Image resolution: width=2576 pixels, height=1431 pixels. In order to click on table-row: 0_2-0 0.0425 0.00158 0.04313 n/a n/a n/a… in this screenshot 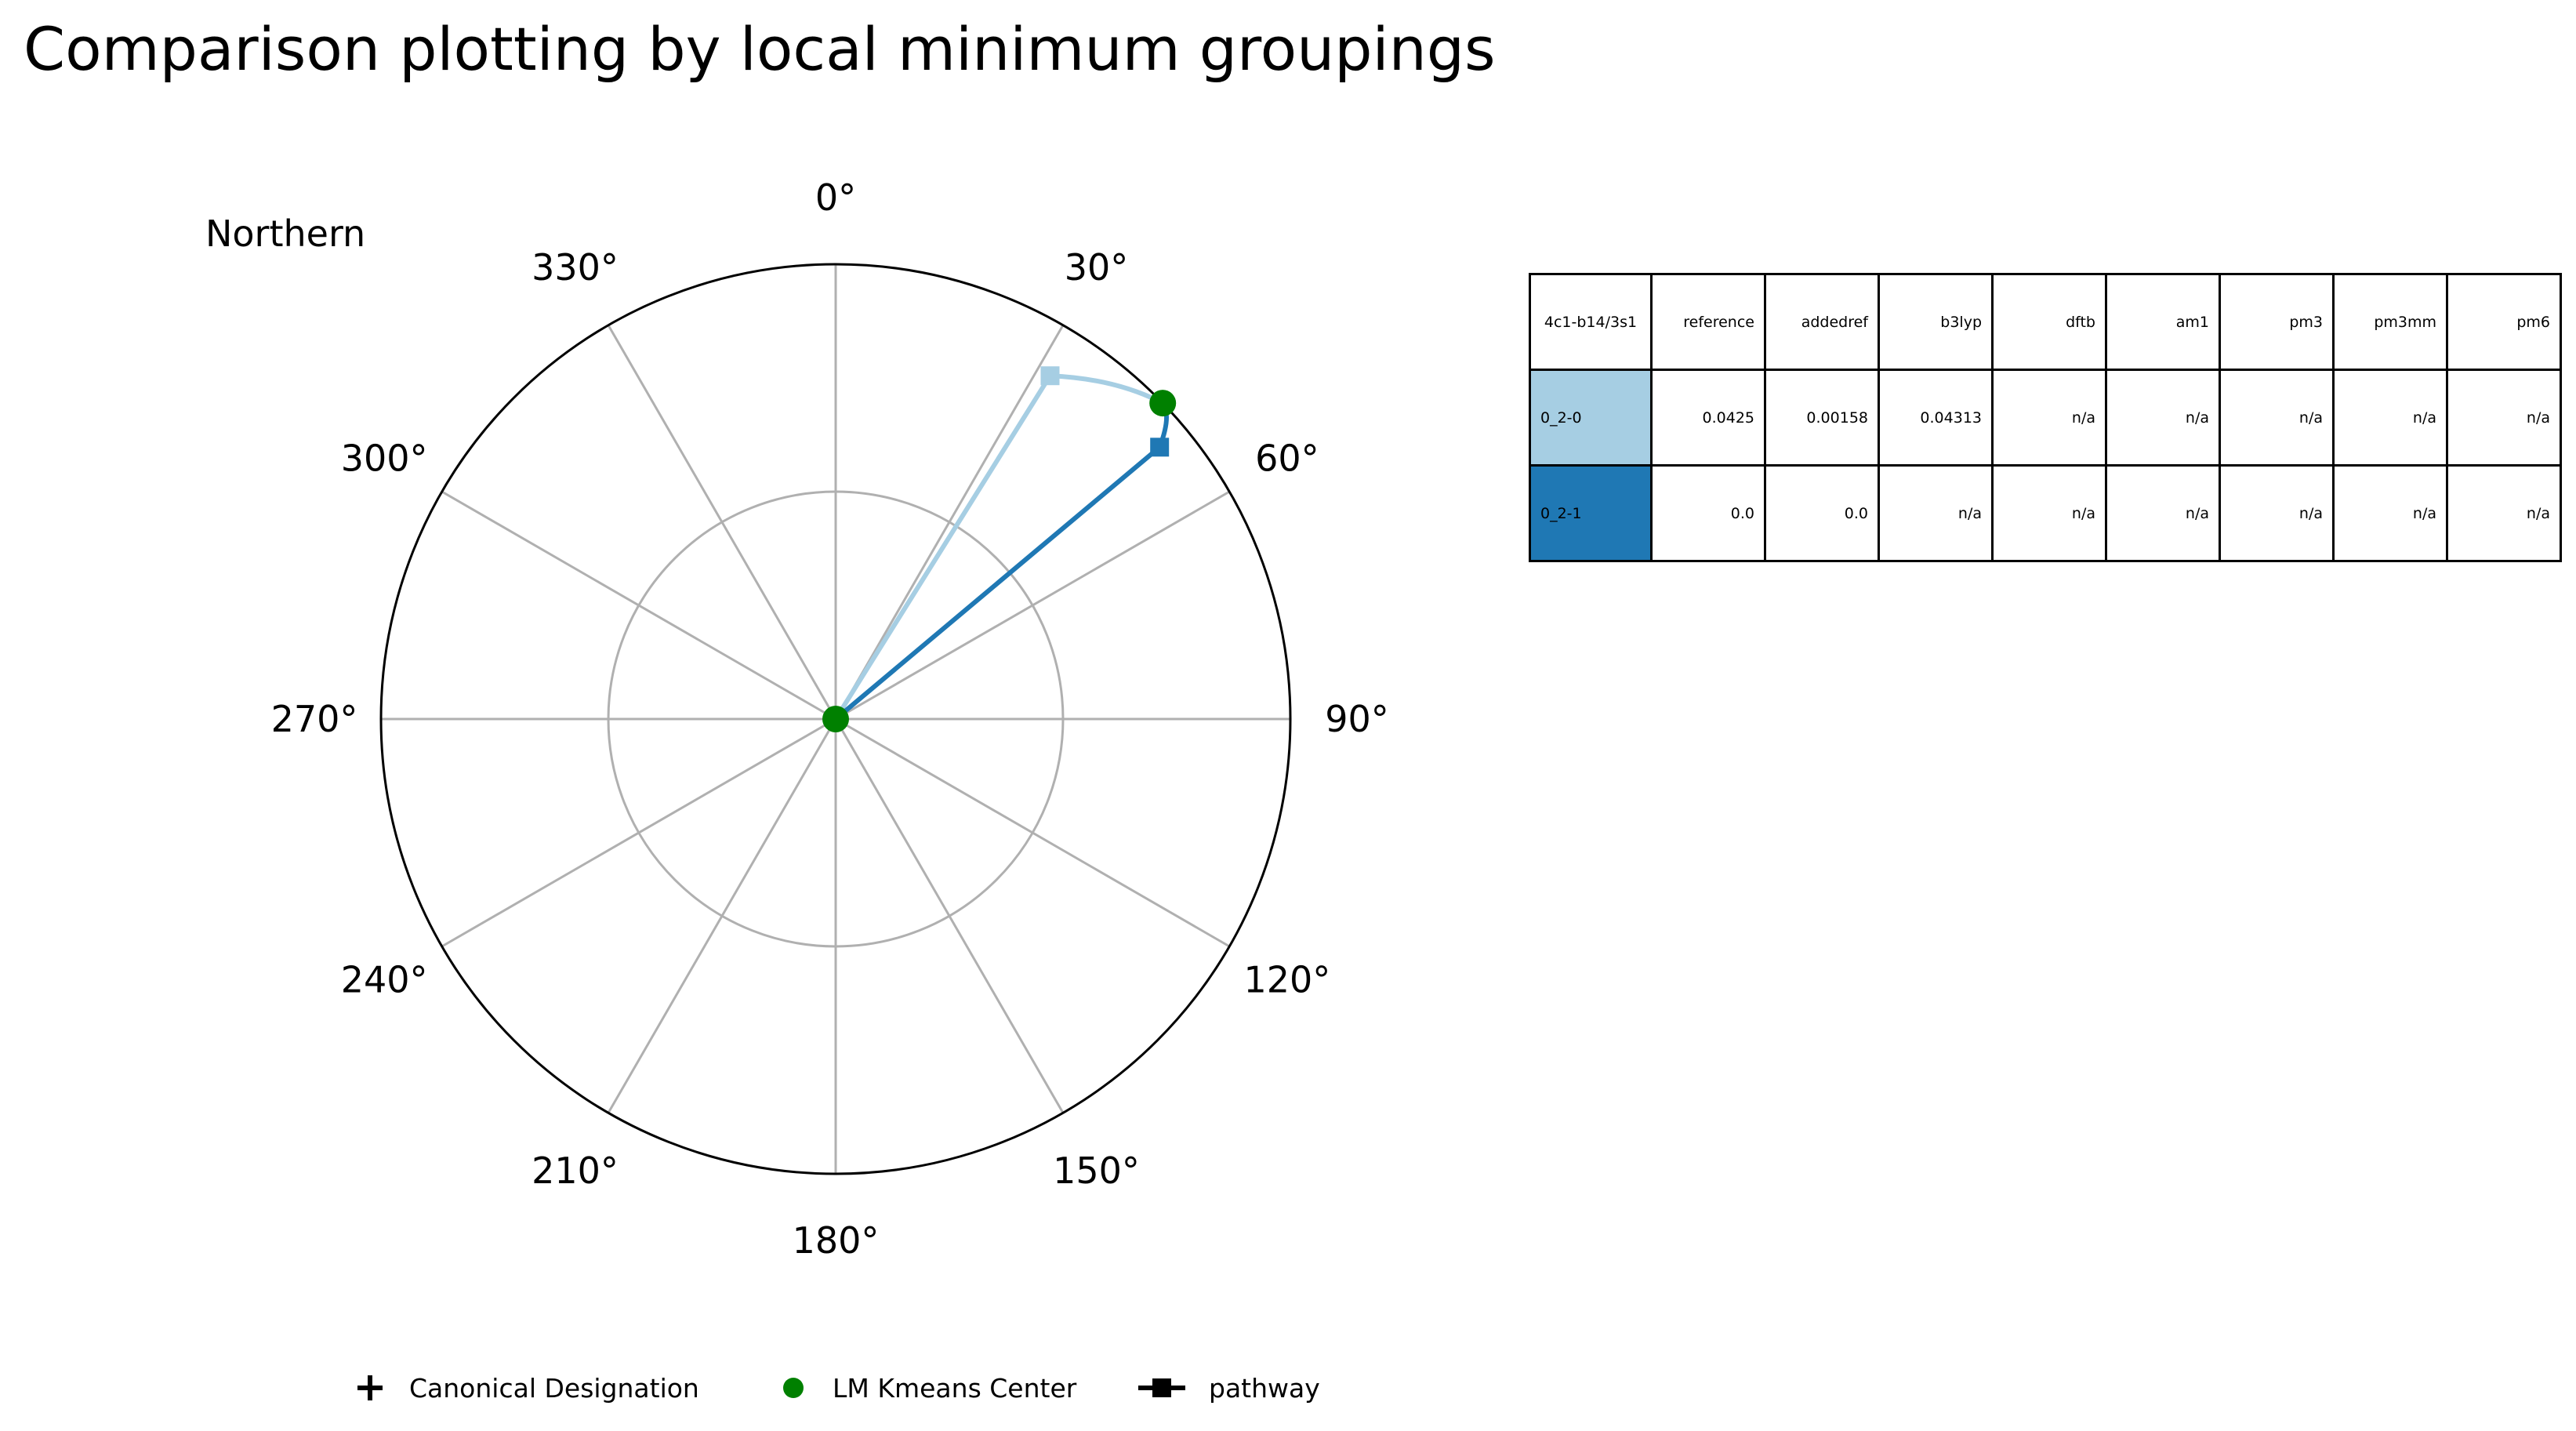, I will do `click(2046, 418)`.